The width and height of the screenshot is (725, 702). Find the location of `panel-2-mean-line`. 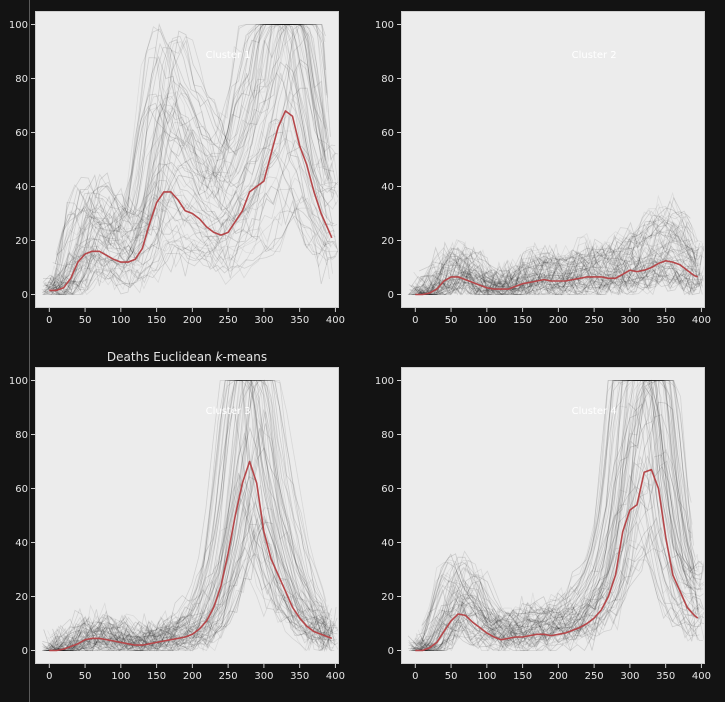

panel-2-mean-line is located at coordinates (557, 278).